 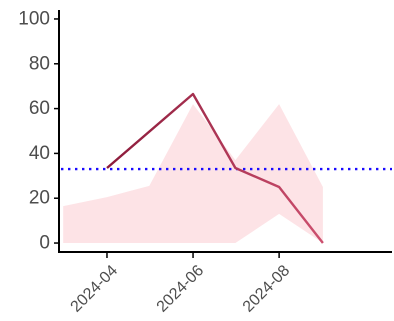 What do you see at coordinates (38, 131) in the screenshot?
I see `y-axis-ticks: 0 20 40 60 80 100` at bounding box center [38, 131].